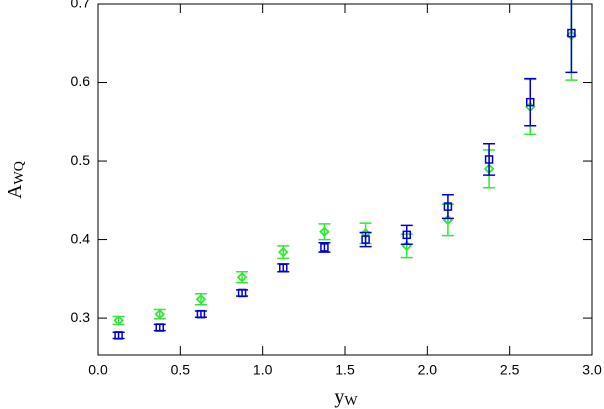  Describe the element at coordinates (510, 370) in the screenshot. I see `x-tick-label: 2.5` at that location.